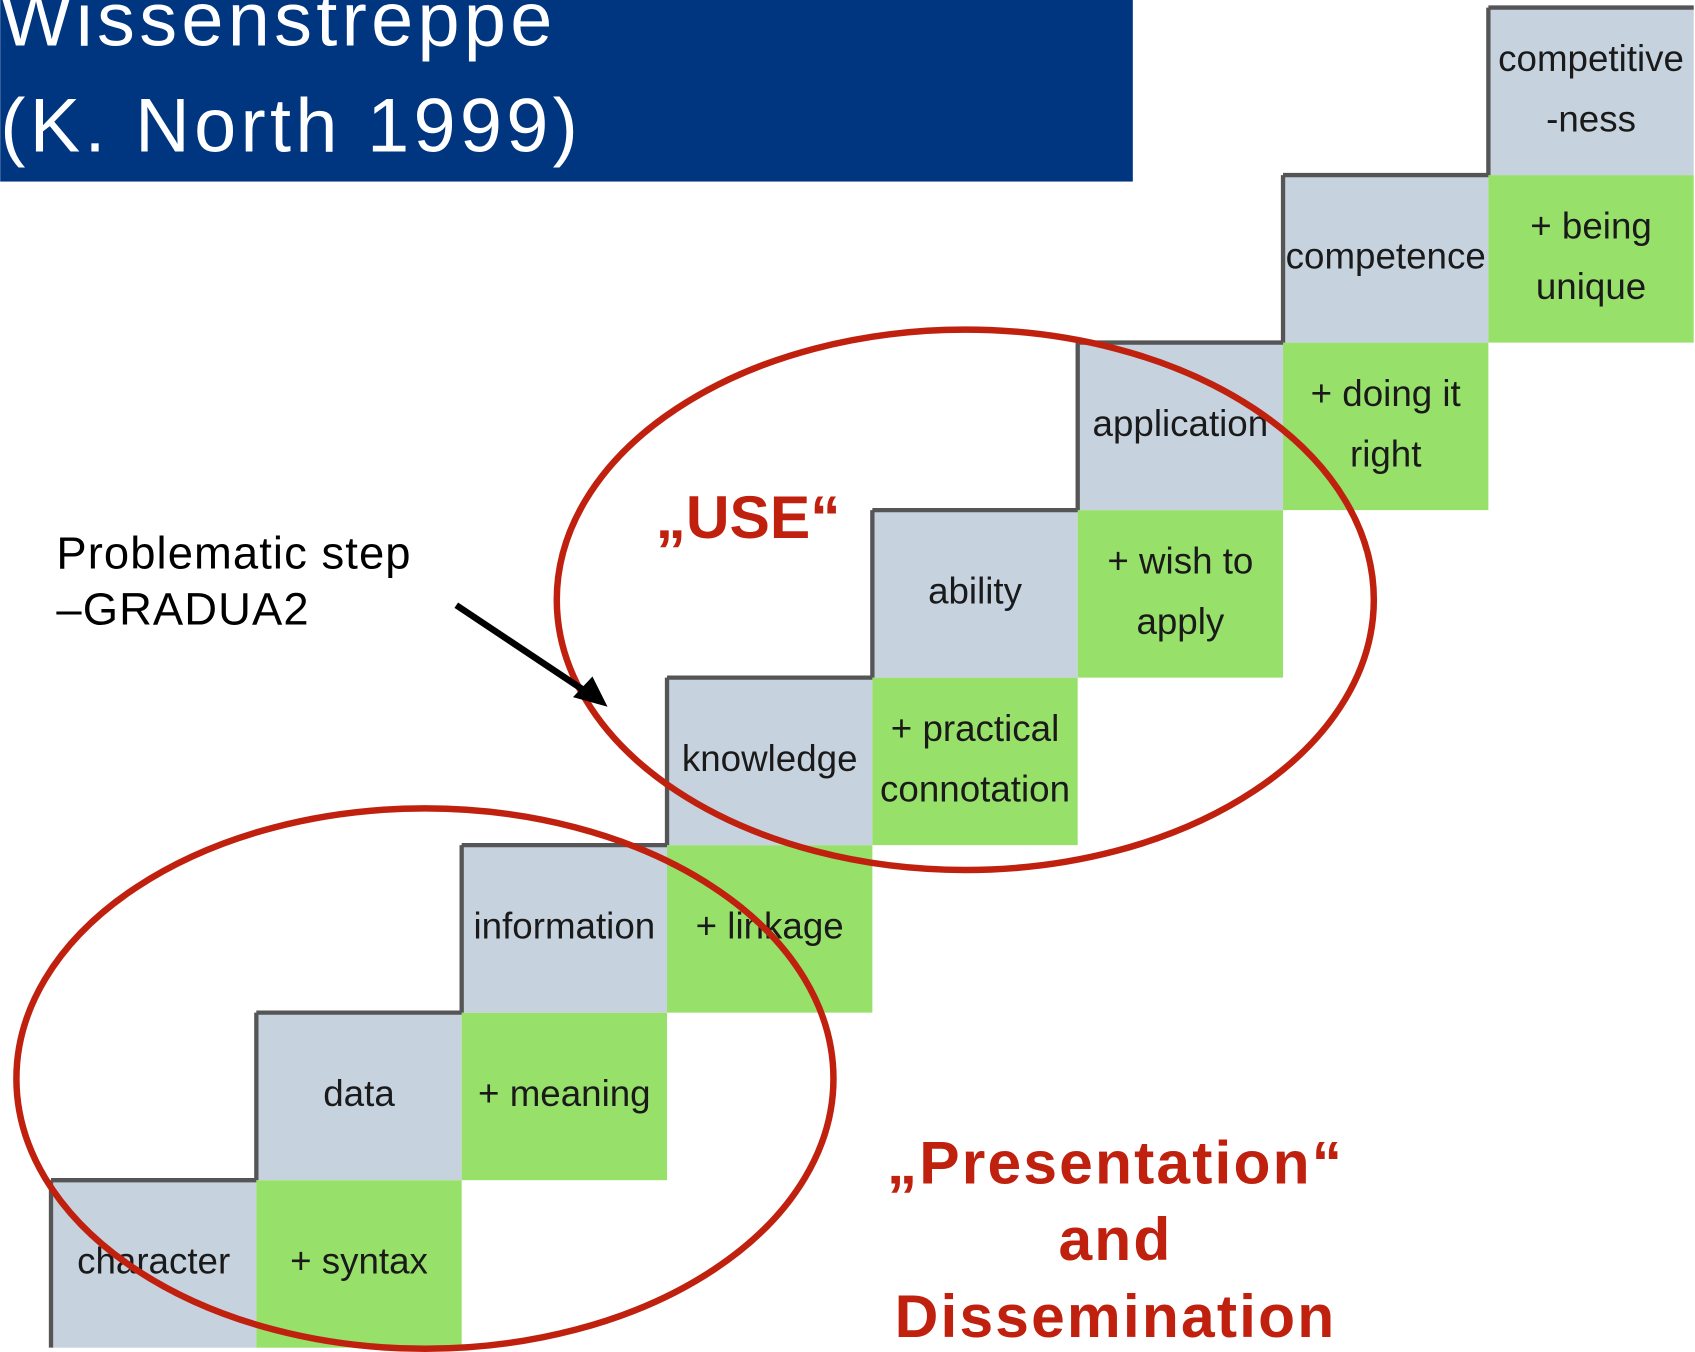 The image size is (1695, 1352). I want to click on step-label: ability, so click(975, 591).